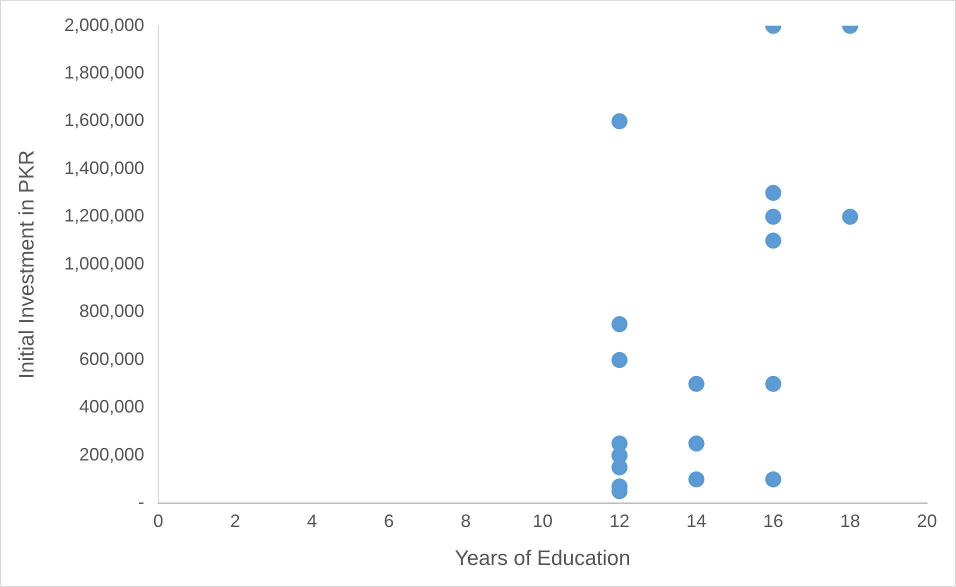 The image size is (956, 587). Describe the element at coordinates (104, 120) in the screenshot. I see `y-tick-label: 1,600,000` at that location.